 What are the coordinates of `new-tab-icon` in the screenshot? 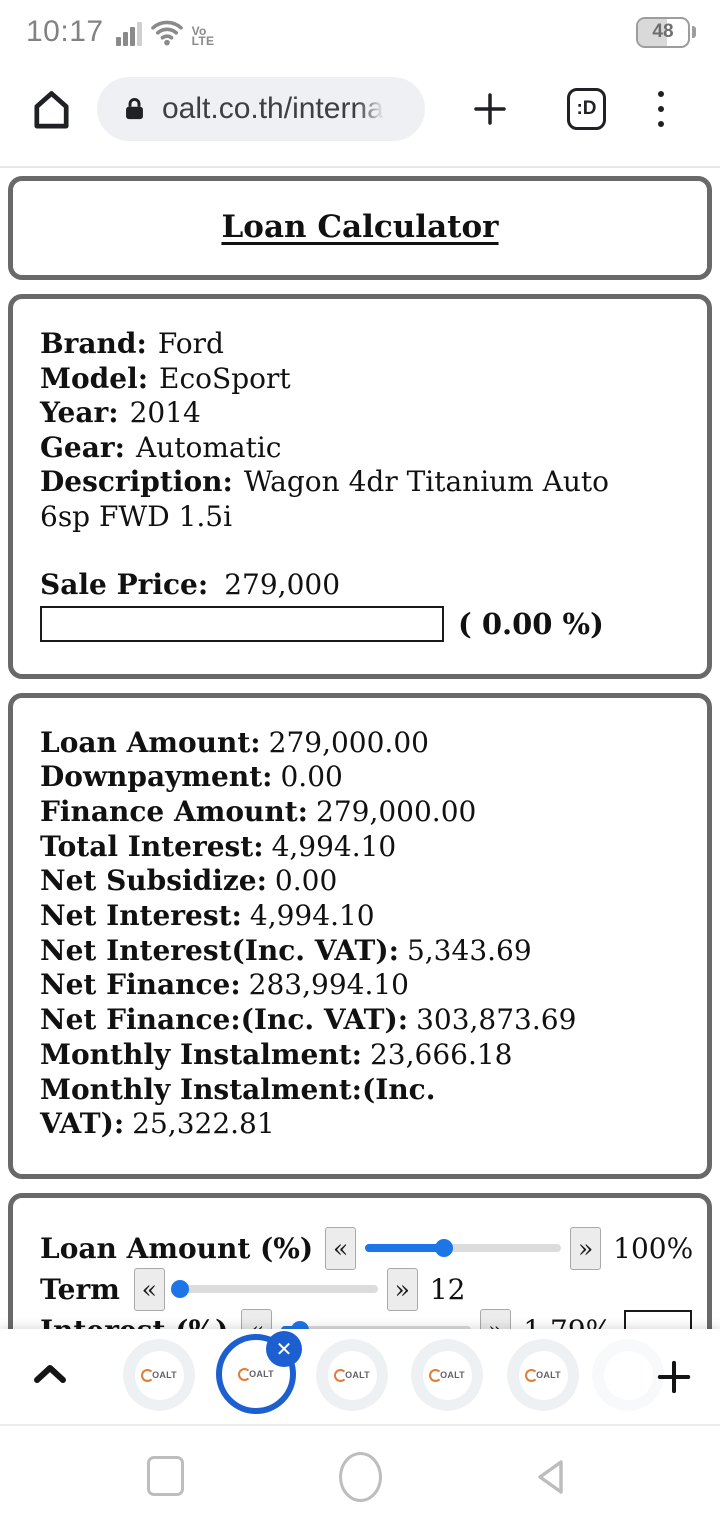 It's located at (490, 109).